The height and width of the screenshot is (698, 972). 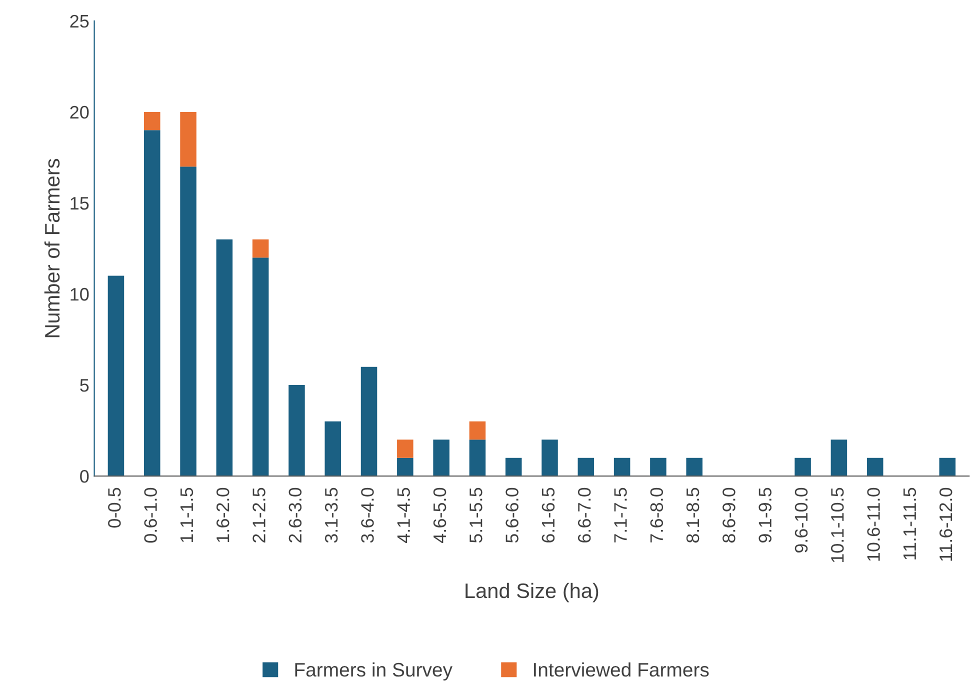 What do you see at coordinates (367, 515) in the screenshot?
I see `x-tick-label: 3.6-4.0` at bounding box center [367, 515].